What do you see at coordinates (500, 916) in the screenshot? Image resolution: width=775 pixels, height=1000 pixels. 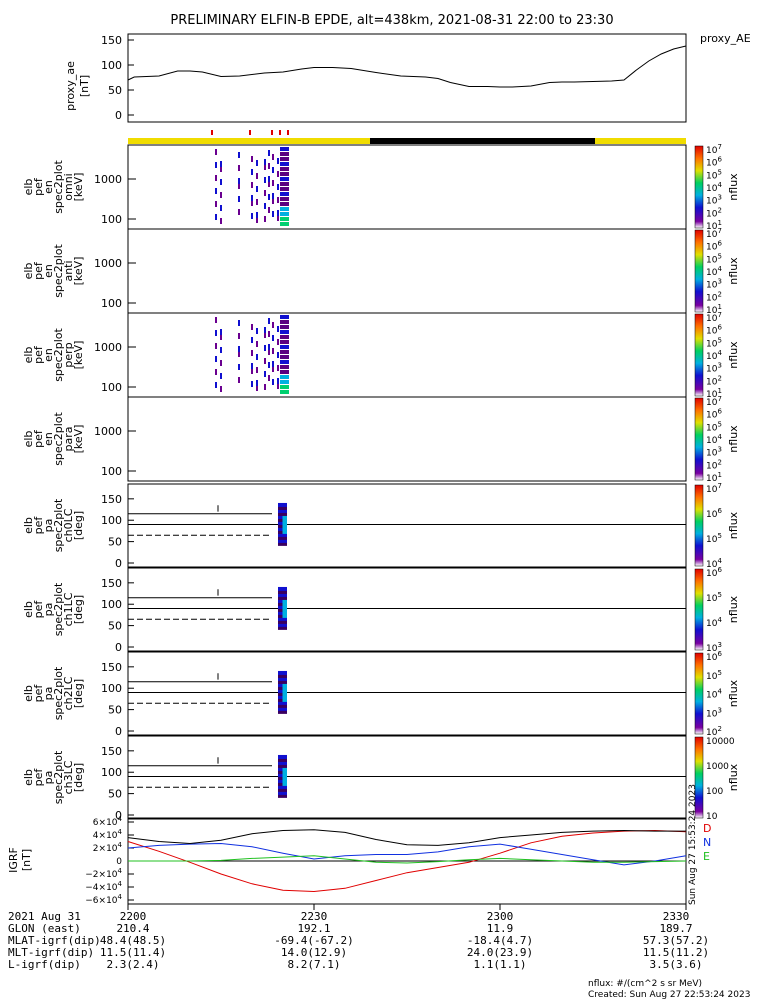 I see `table-time-cell: 2300` at bounding box center [500, 916].